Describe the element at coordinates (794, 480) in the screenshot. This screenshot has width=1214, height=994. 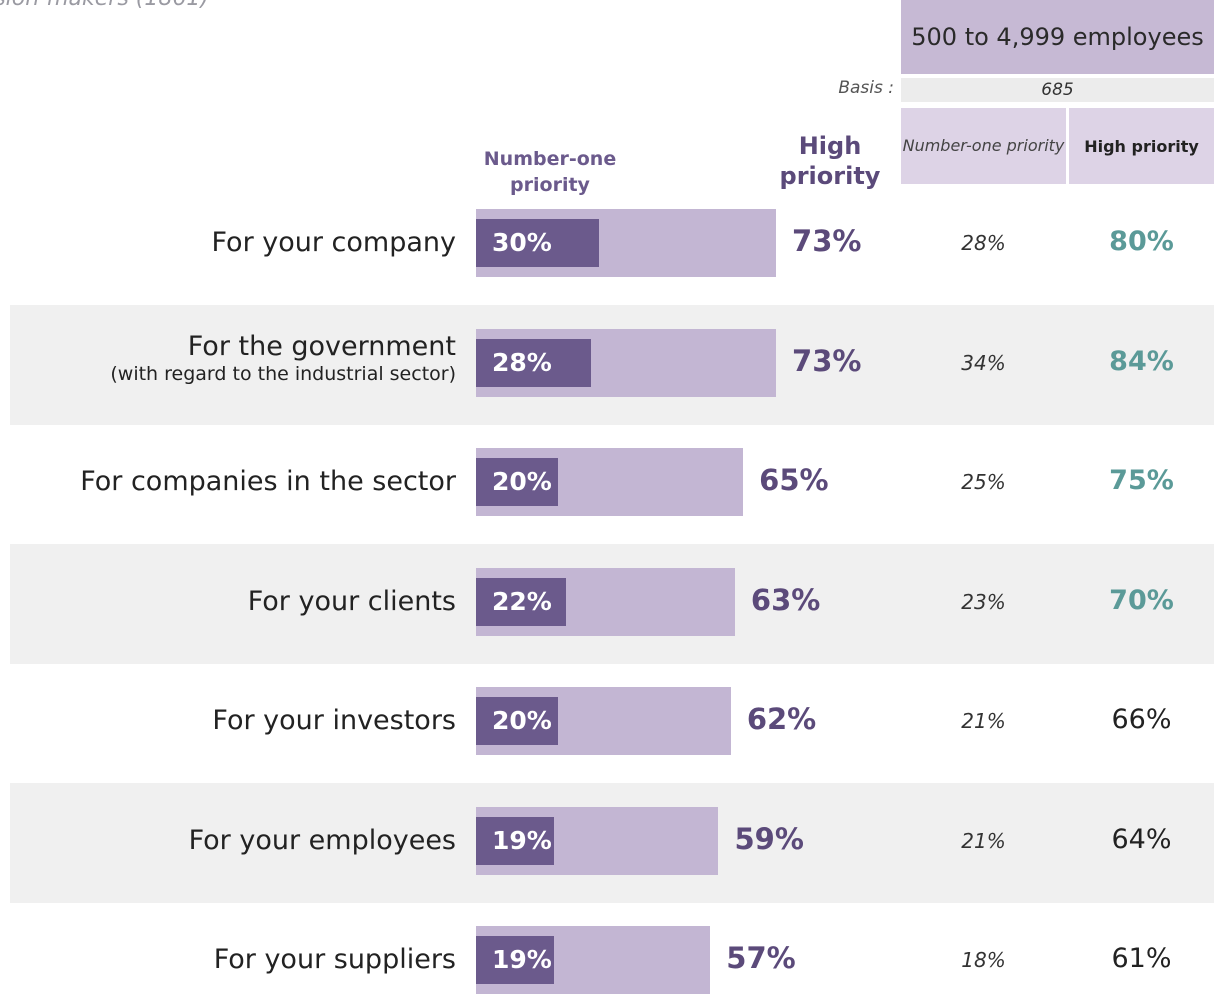
I see `high-priority-value: 65%` at that location.